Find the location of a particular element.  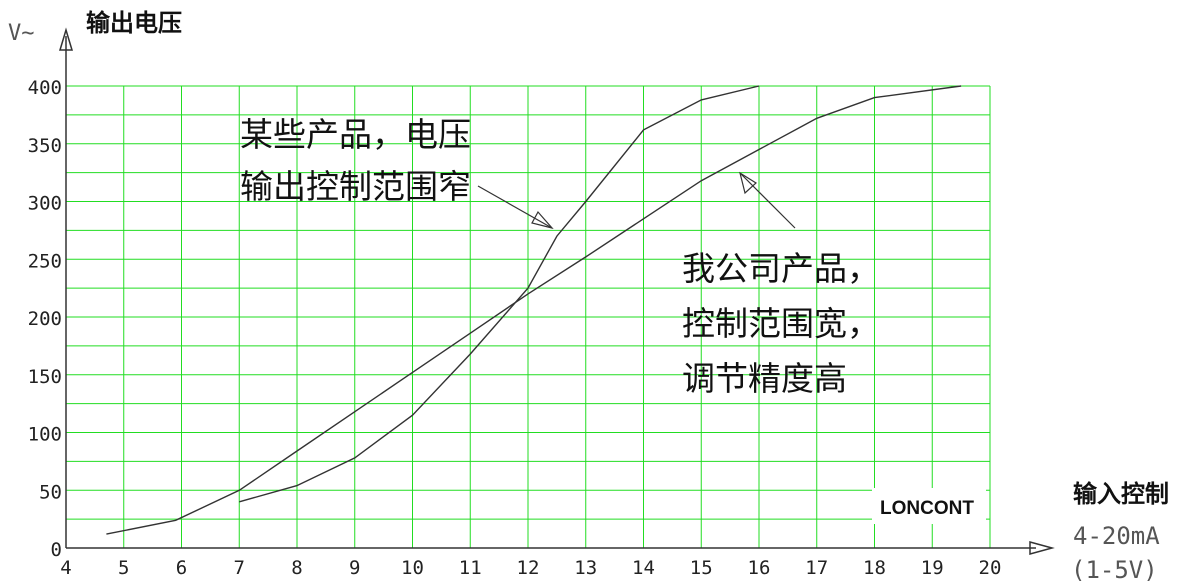

annotation-narrow-leader is located at coordinates (515, 207).